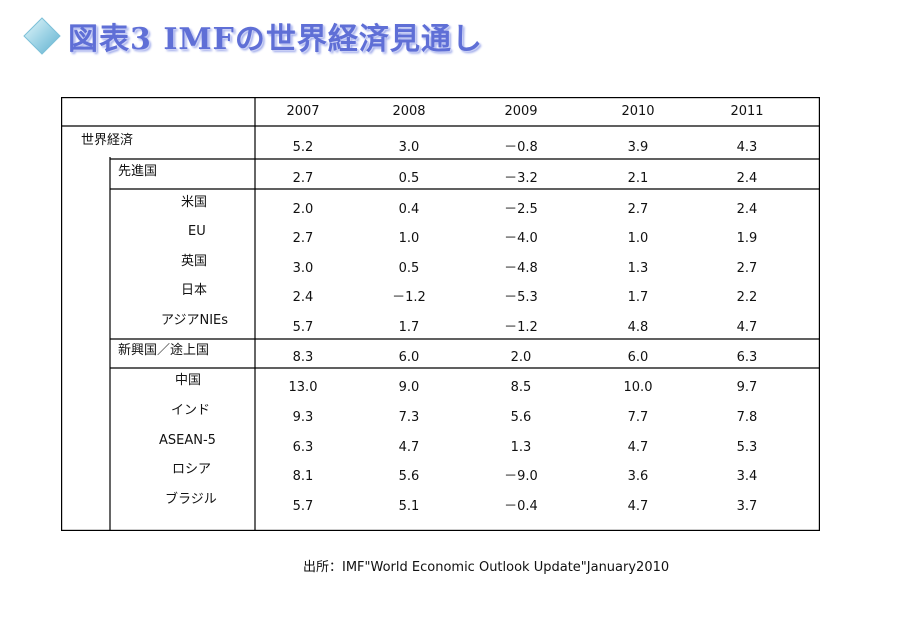  What do you see at coordinates (187, 440) in the screenshot?
I see `row-label: ASEAN-5` at bounding box center [187, 440].